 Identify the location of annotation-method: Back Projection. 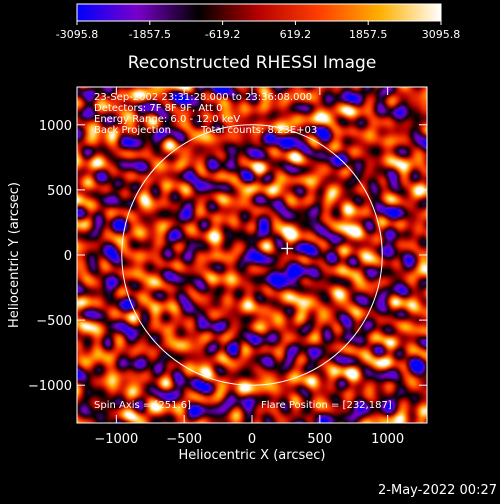
(132, 130).